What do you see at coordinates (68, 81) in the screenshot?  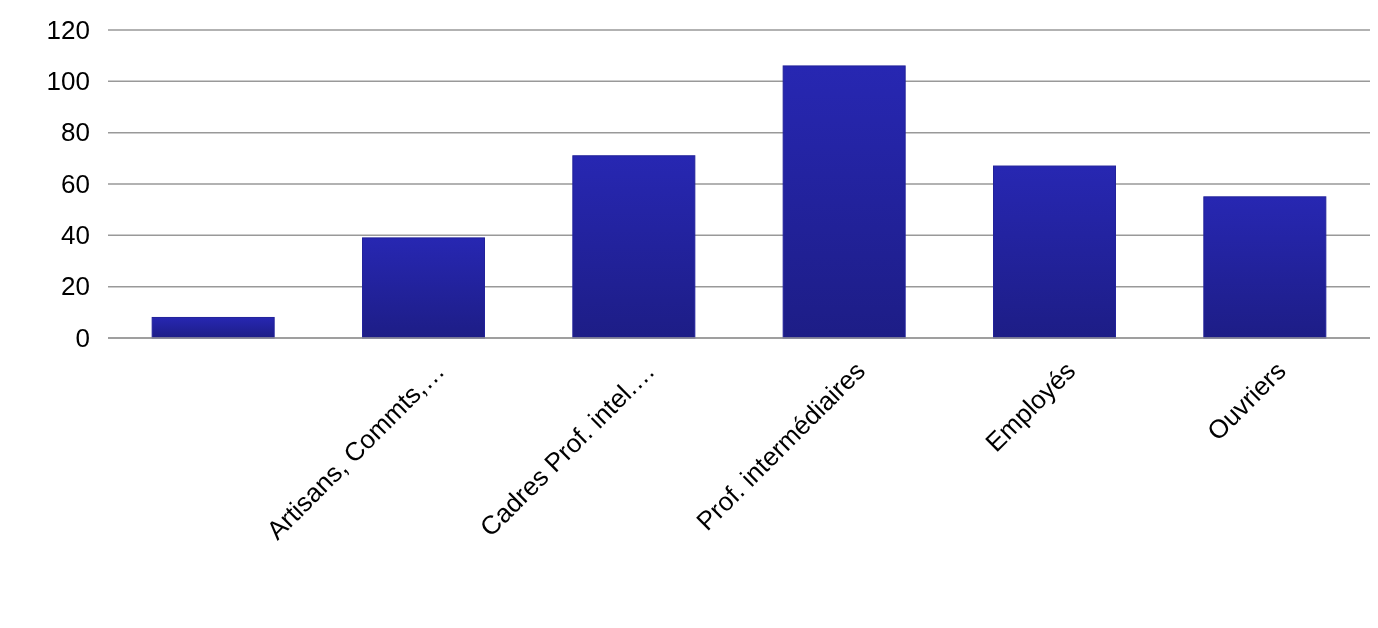 I see `y-tick-label: 100` at bounding box center [68, 81].